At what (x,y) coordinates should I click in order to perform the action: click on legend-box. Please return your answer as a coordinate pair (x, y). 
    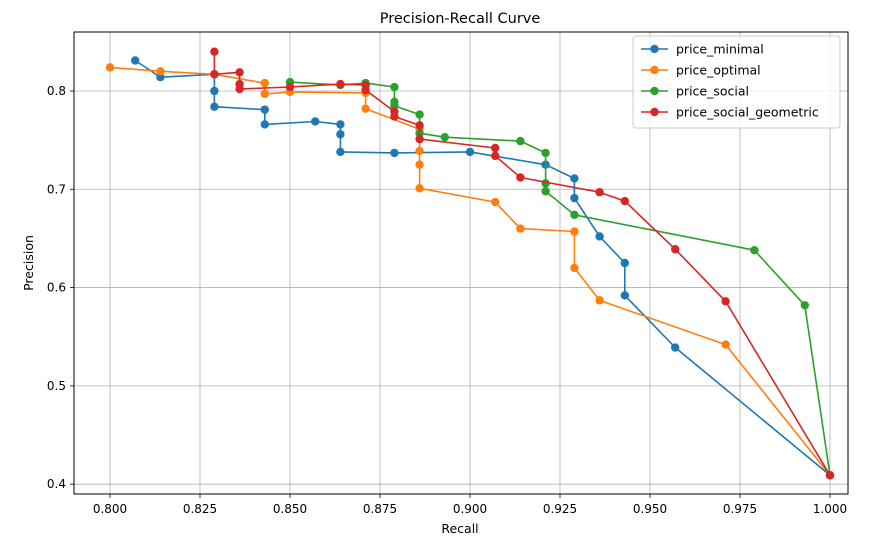
    Looking at the image, I should click on (736, 82).